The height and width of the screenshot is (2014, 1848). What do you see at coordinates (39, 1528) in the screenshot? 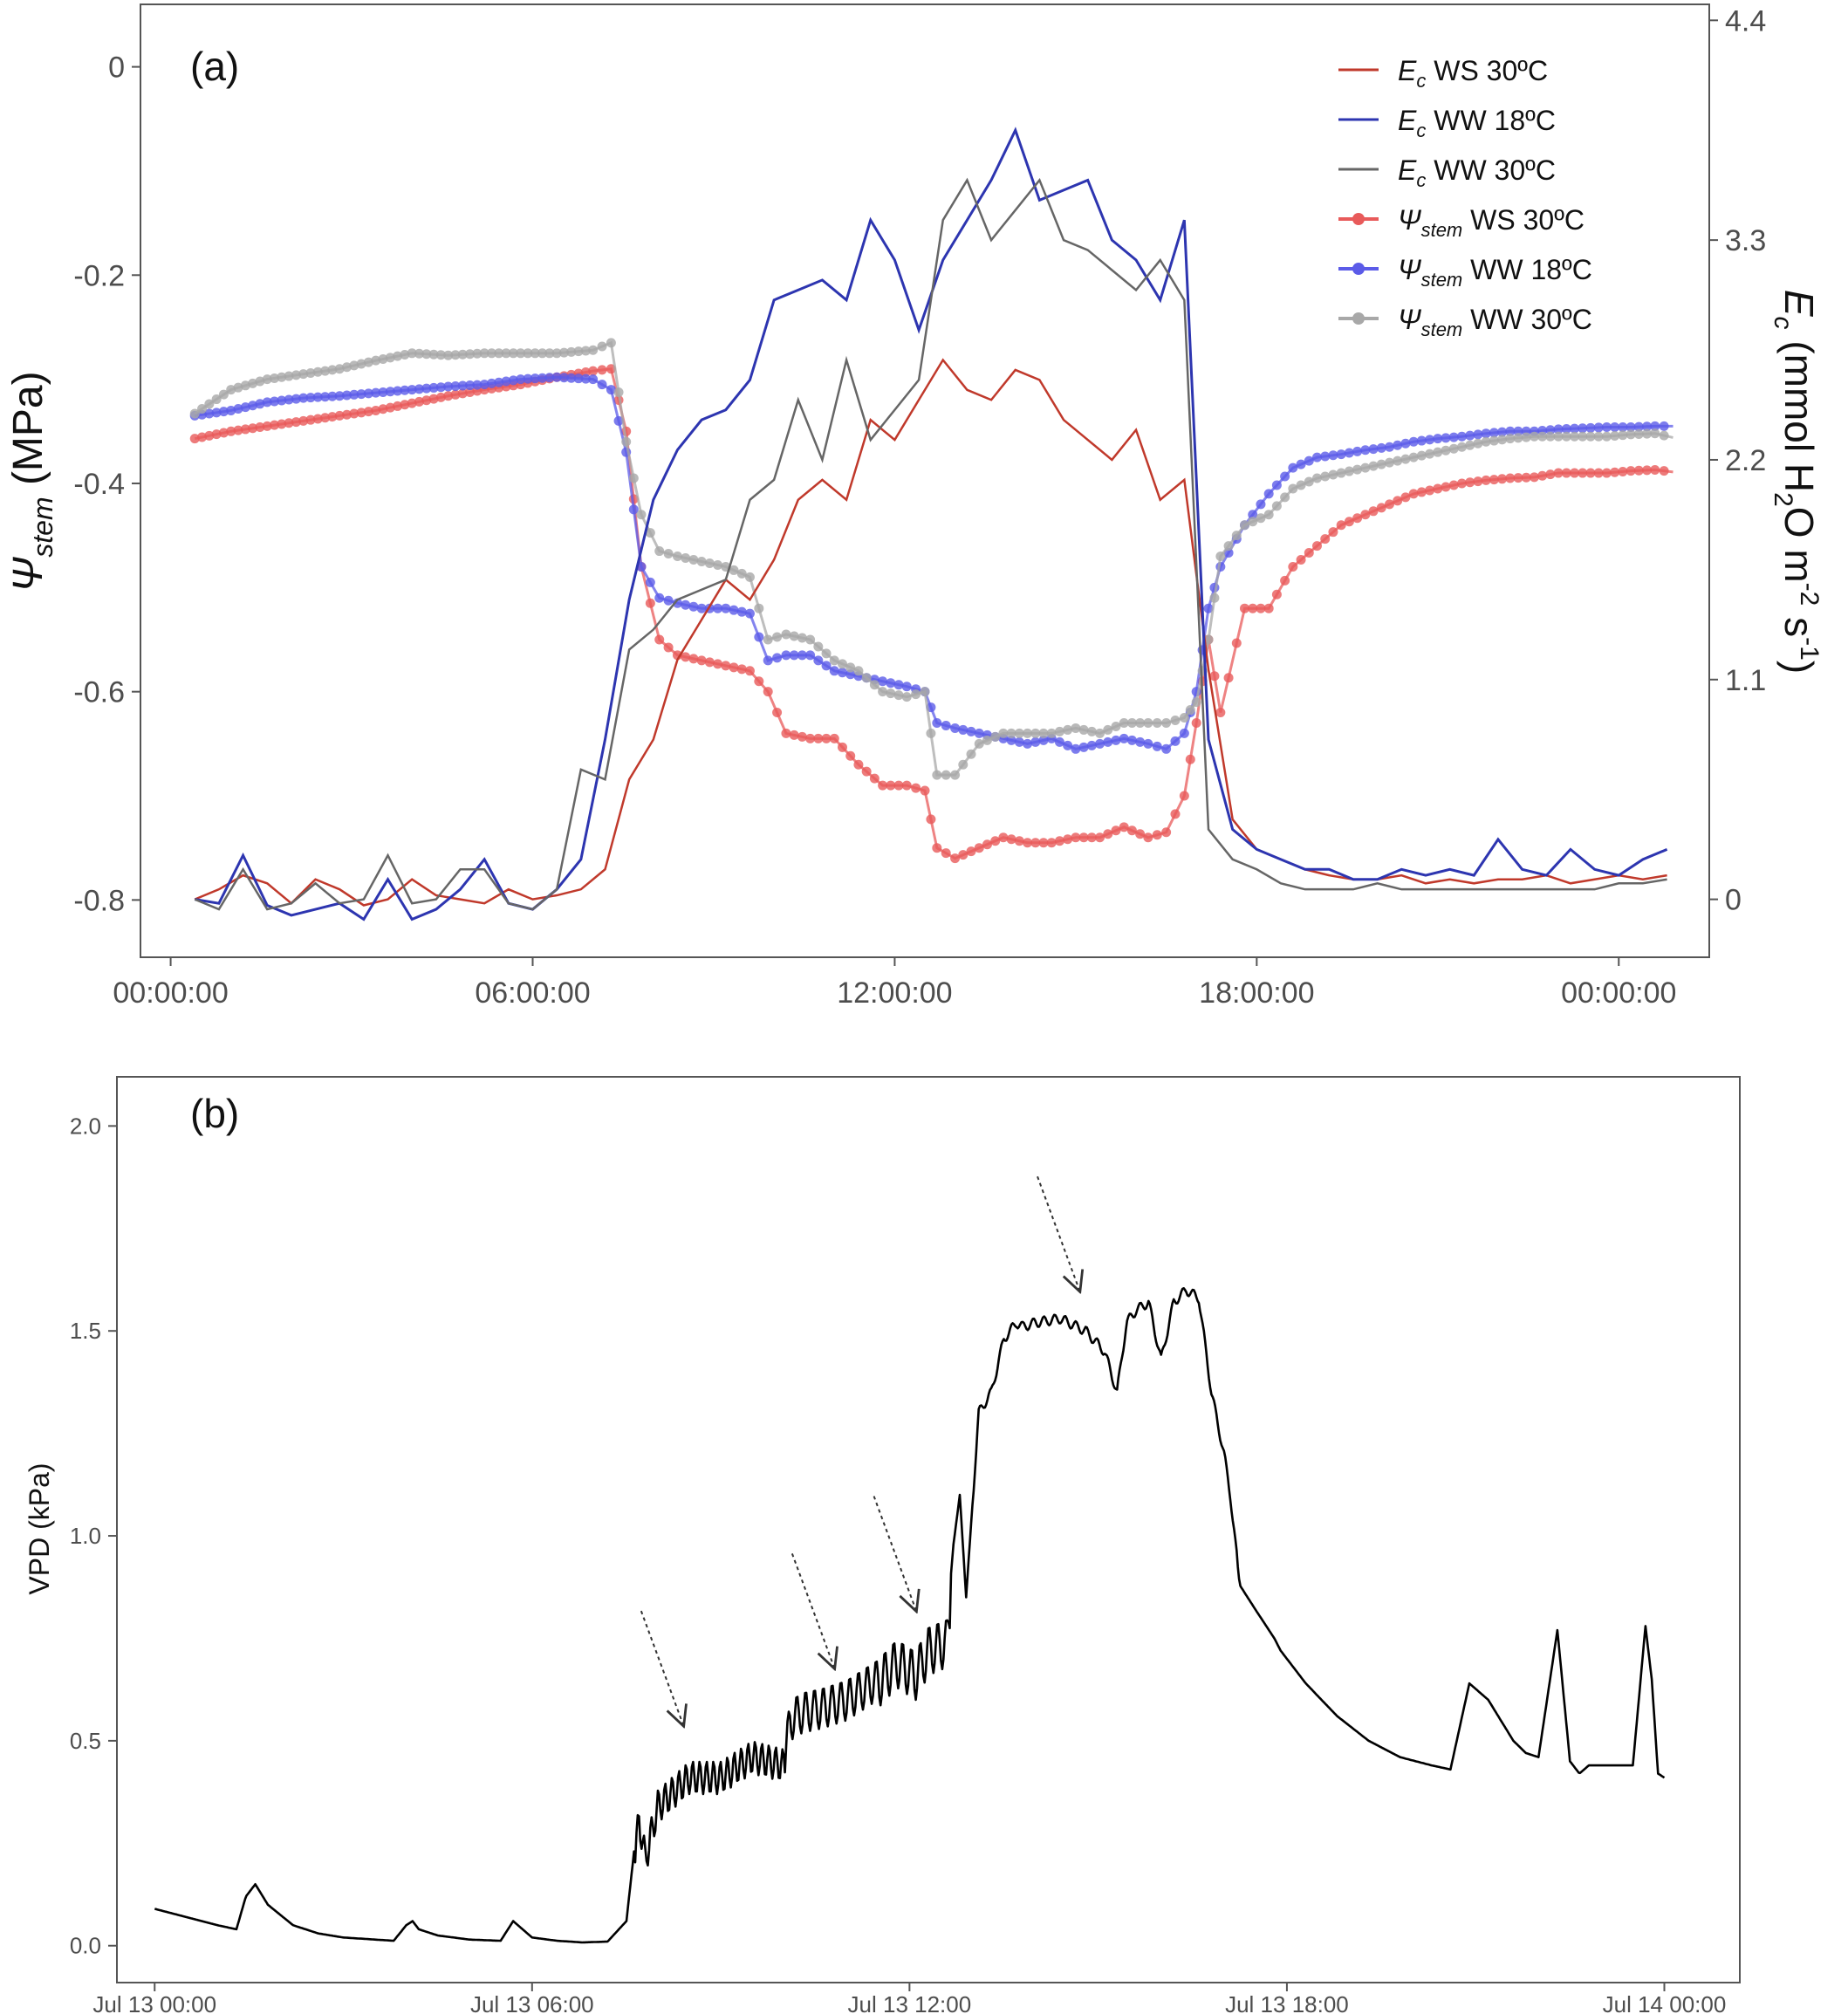
I see `panel-b-y-axis-title: VPD (kPa)` at bounding box center [39, 1528].